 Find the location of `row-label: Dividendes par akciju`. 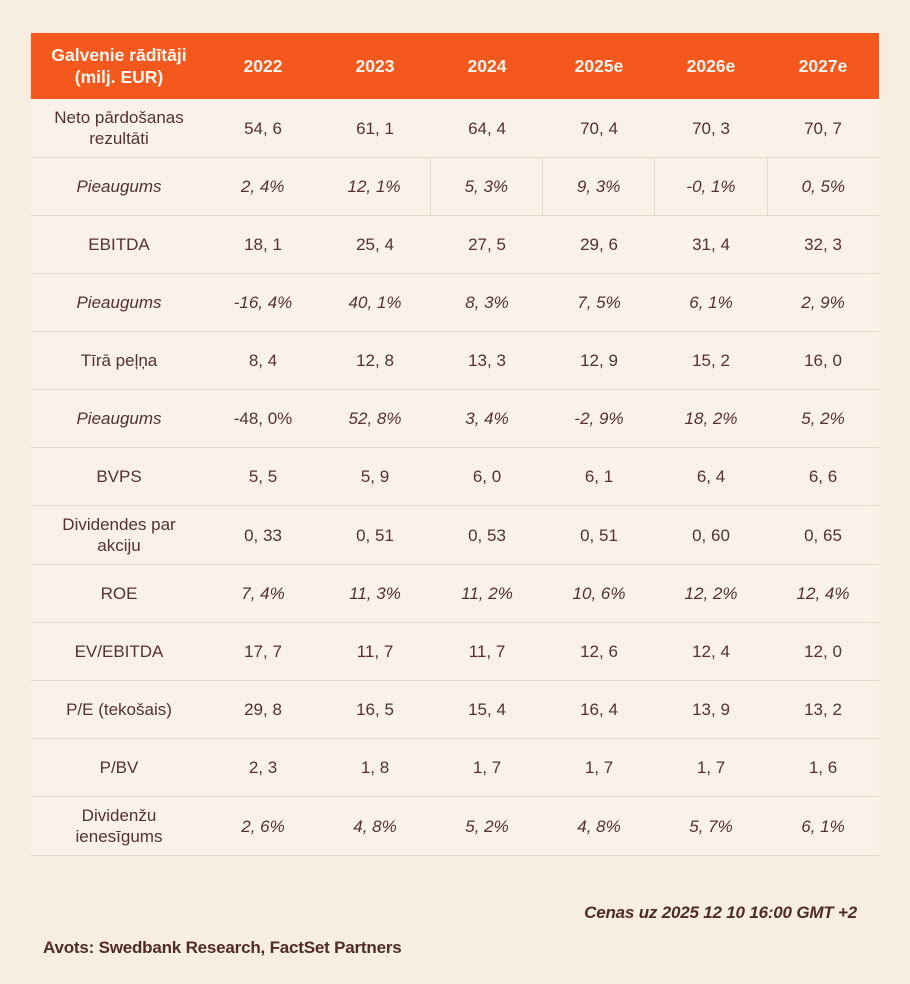

row-label: Dividendes par akciju is located at coordinates (119, 535).